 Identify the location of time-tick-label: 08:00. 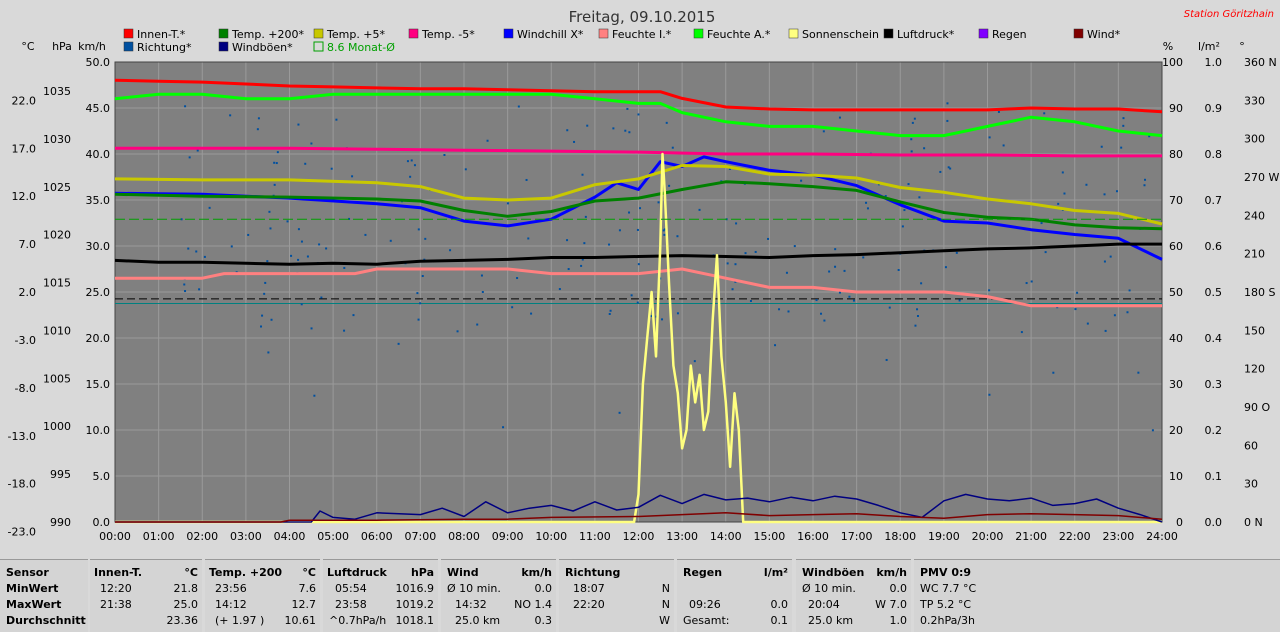
(464, 536).